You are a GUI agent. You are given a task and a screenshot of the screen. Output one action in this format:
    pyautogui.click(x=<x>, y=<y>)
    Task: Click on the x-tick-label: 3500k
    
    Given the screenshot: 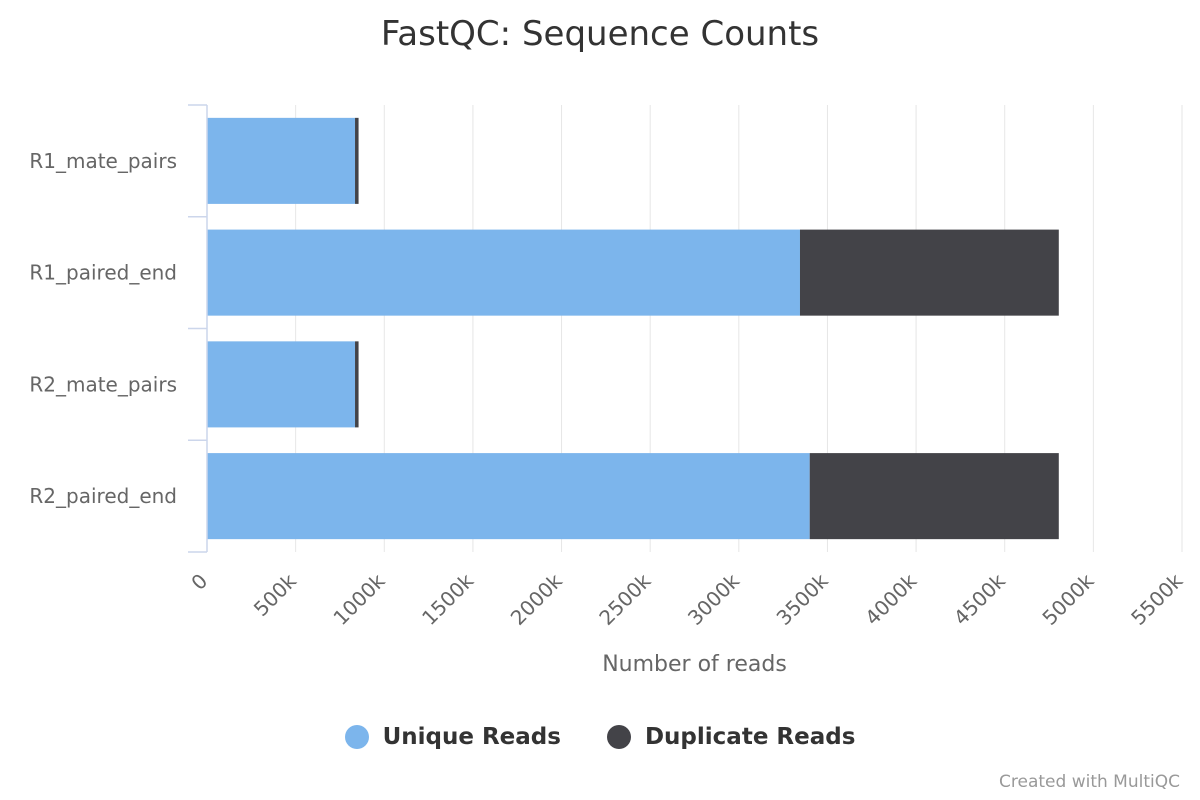 What is the action you would take?
    pyautogui.click(x=802, y=599)
    